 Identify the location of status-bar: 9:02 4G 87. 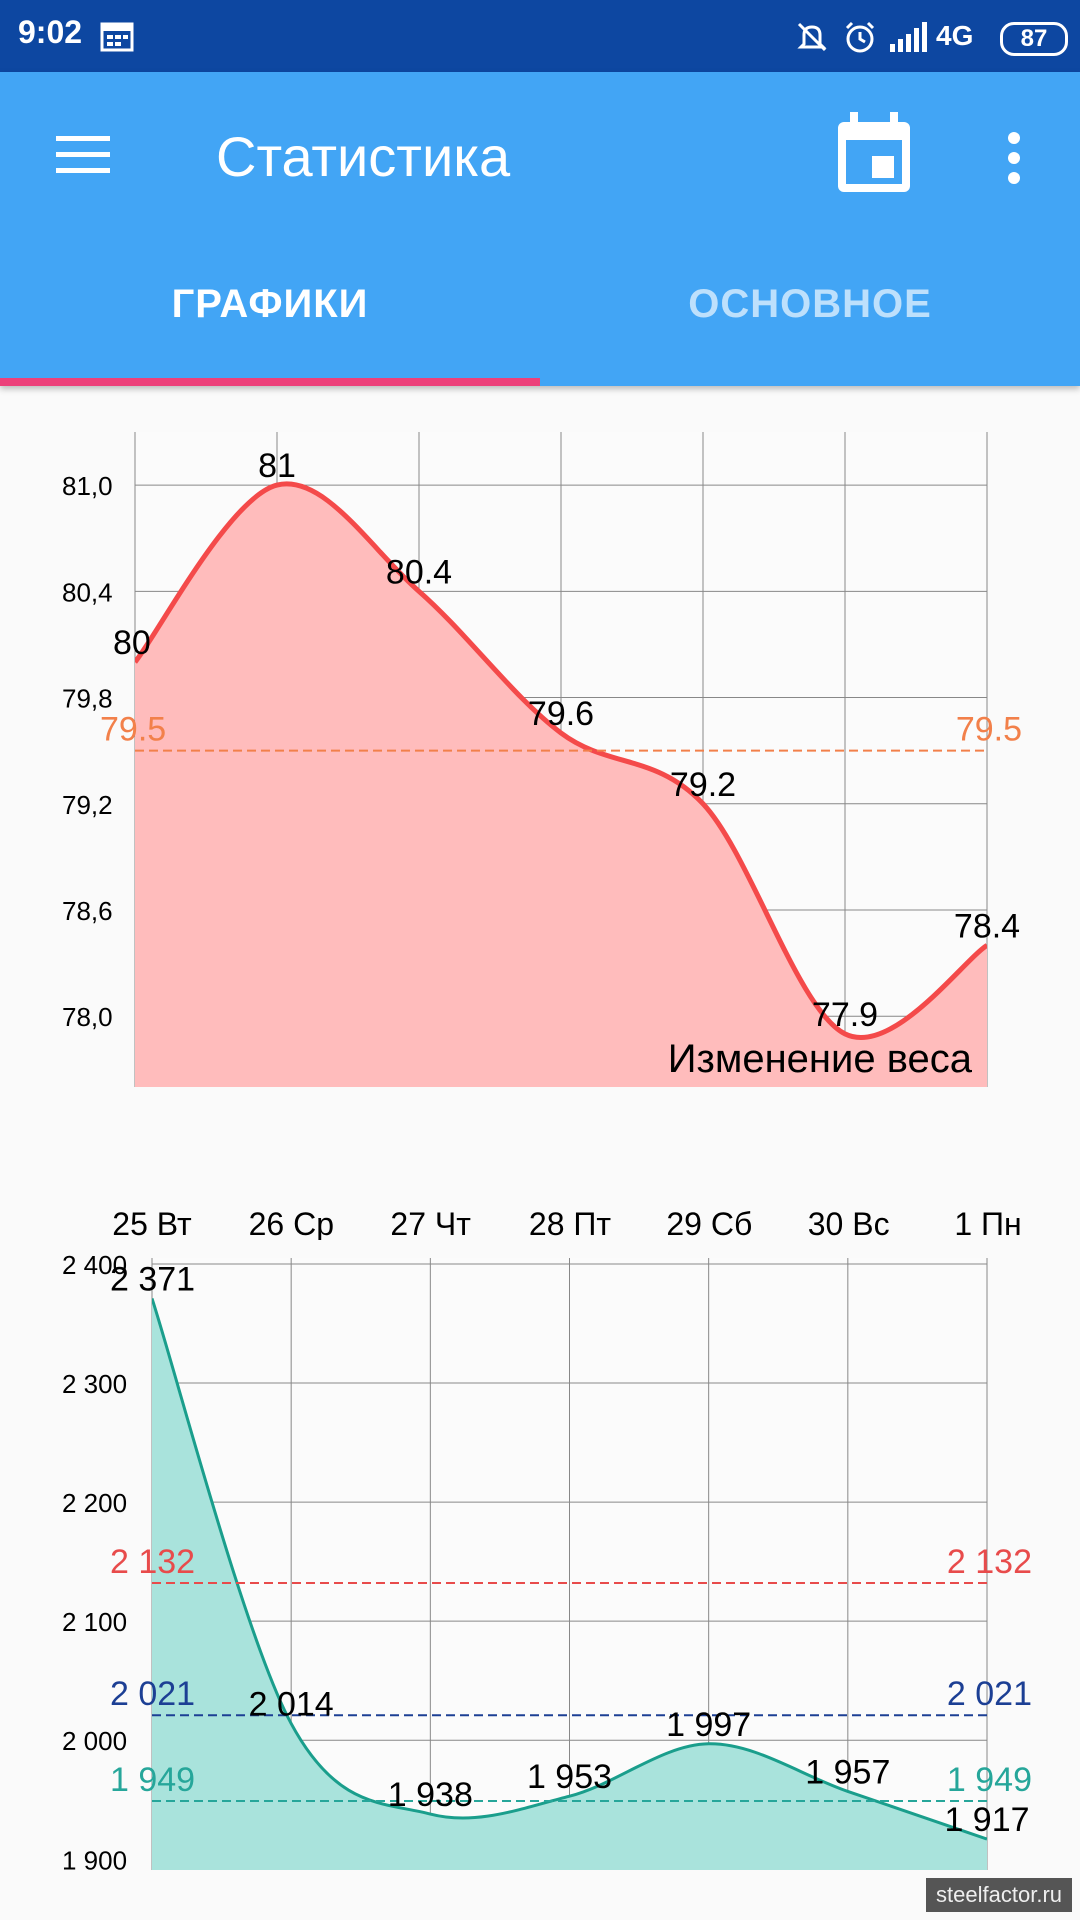
(540, 36).